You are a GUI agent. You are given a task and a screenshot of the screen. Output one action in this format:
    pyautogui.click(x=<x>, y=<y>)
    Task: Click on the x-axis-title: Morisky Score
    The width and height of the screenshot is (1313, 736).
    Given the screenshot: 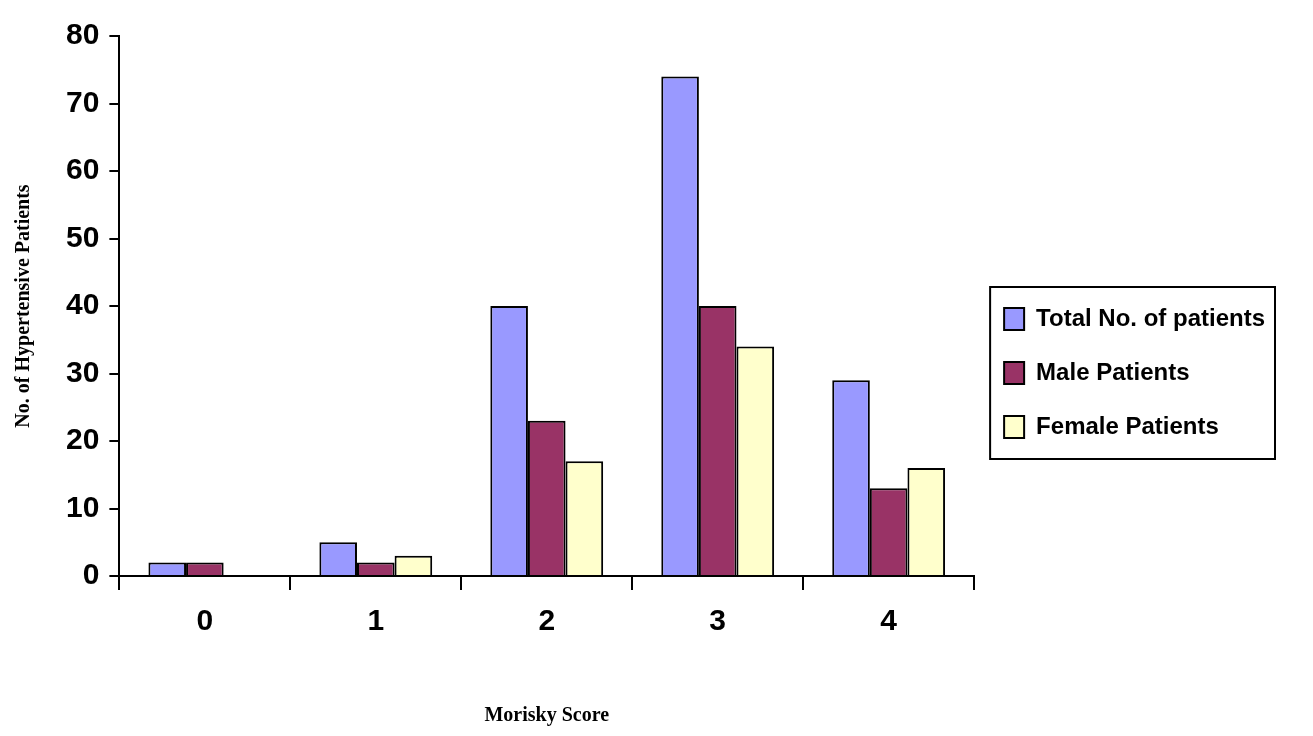 What is the action you would take?
    pyautogui.click(x=547, y=715)
    